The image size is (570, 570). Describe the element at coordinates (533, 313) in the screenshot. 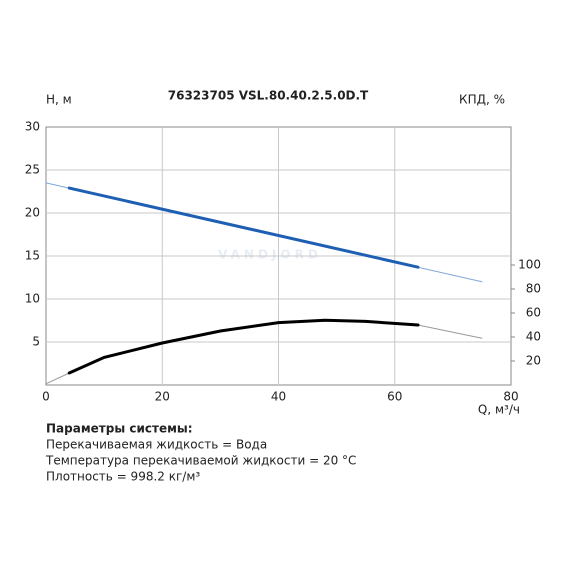

I see `y2-tick-label: 60` at that location.